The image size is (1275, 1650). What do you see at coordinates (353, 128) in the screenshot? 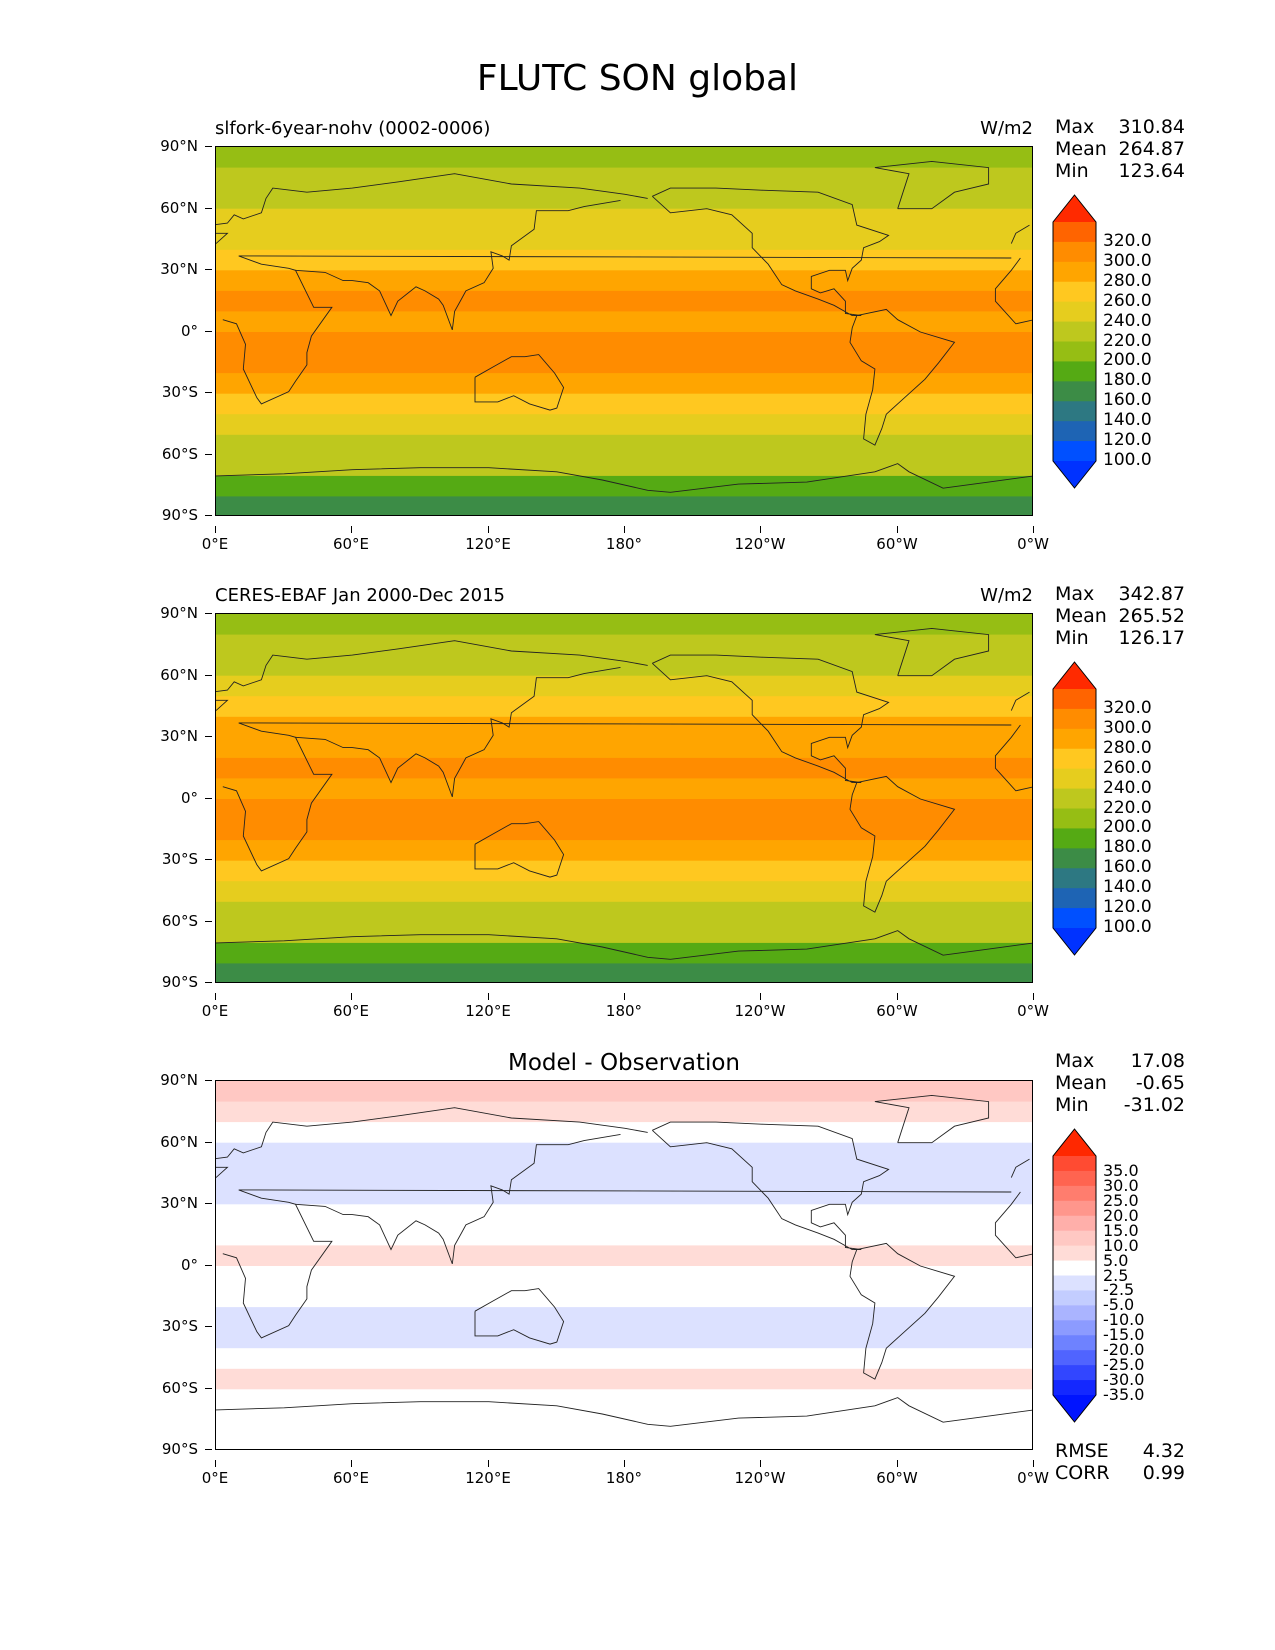
I see `panel-title-model: slfork-6year-nohv (0002-0006)` at bounding box center [353, 128].